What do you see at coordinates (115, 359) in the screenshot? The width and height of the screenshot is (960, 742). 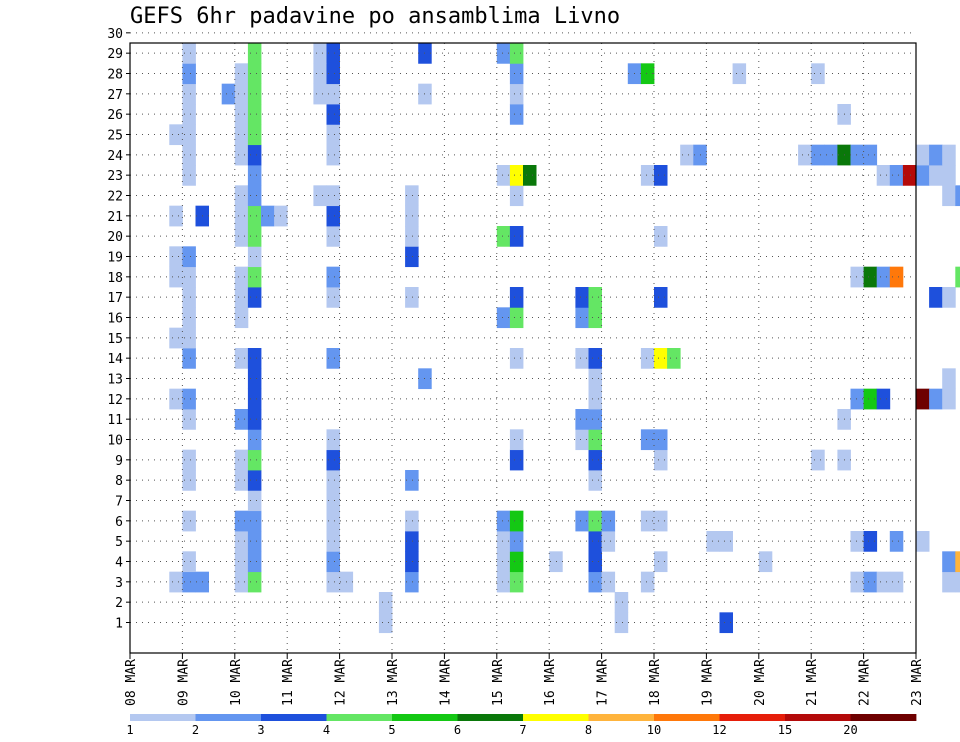 I see `y-tick-label: 14` at bounding box center [115, 359].